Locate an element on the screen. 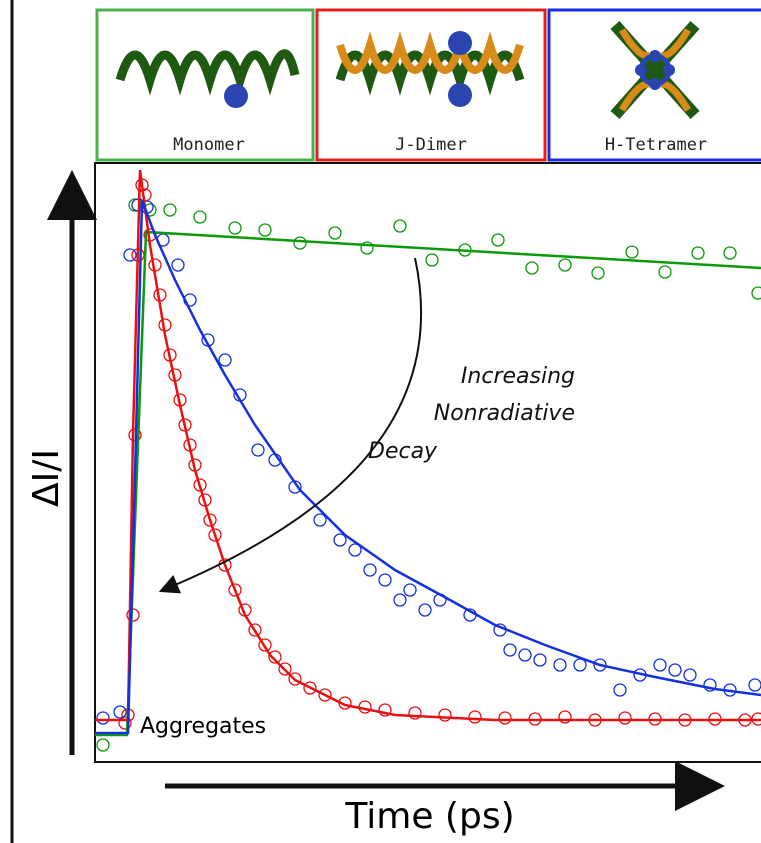  decay-arrow is located at coordinates (290, 425).